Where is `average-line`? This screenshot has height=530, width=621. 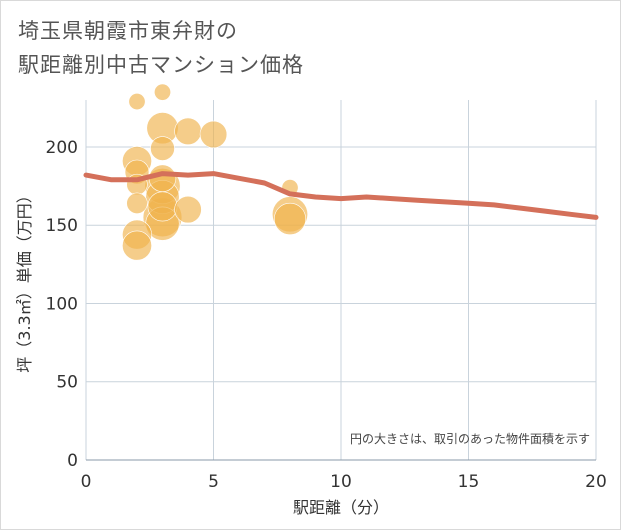
average-line is located at coordinates (341, 195).